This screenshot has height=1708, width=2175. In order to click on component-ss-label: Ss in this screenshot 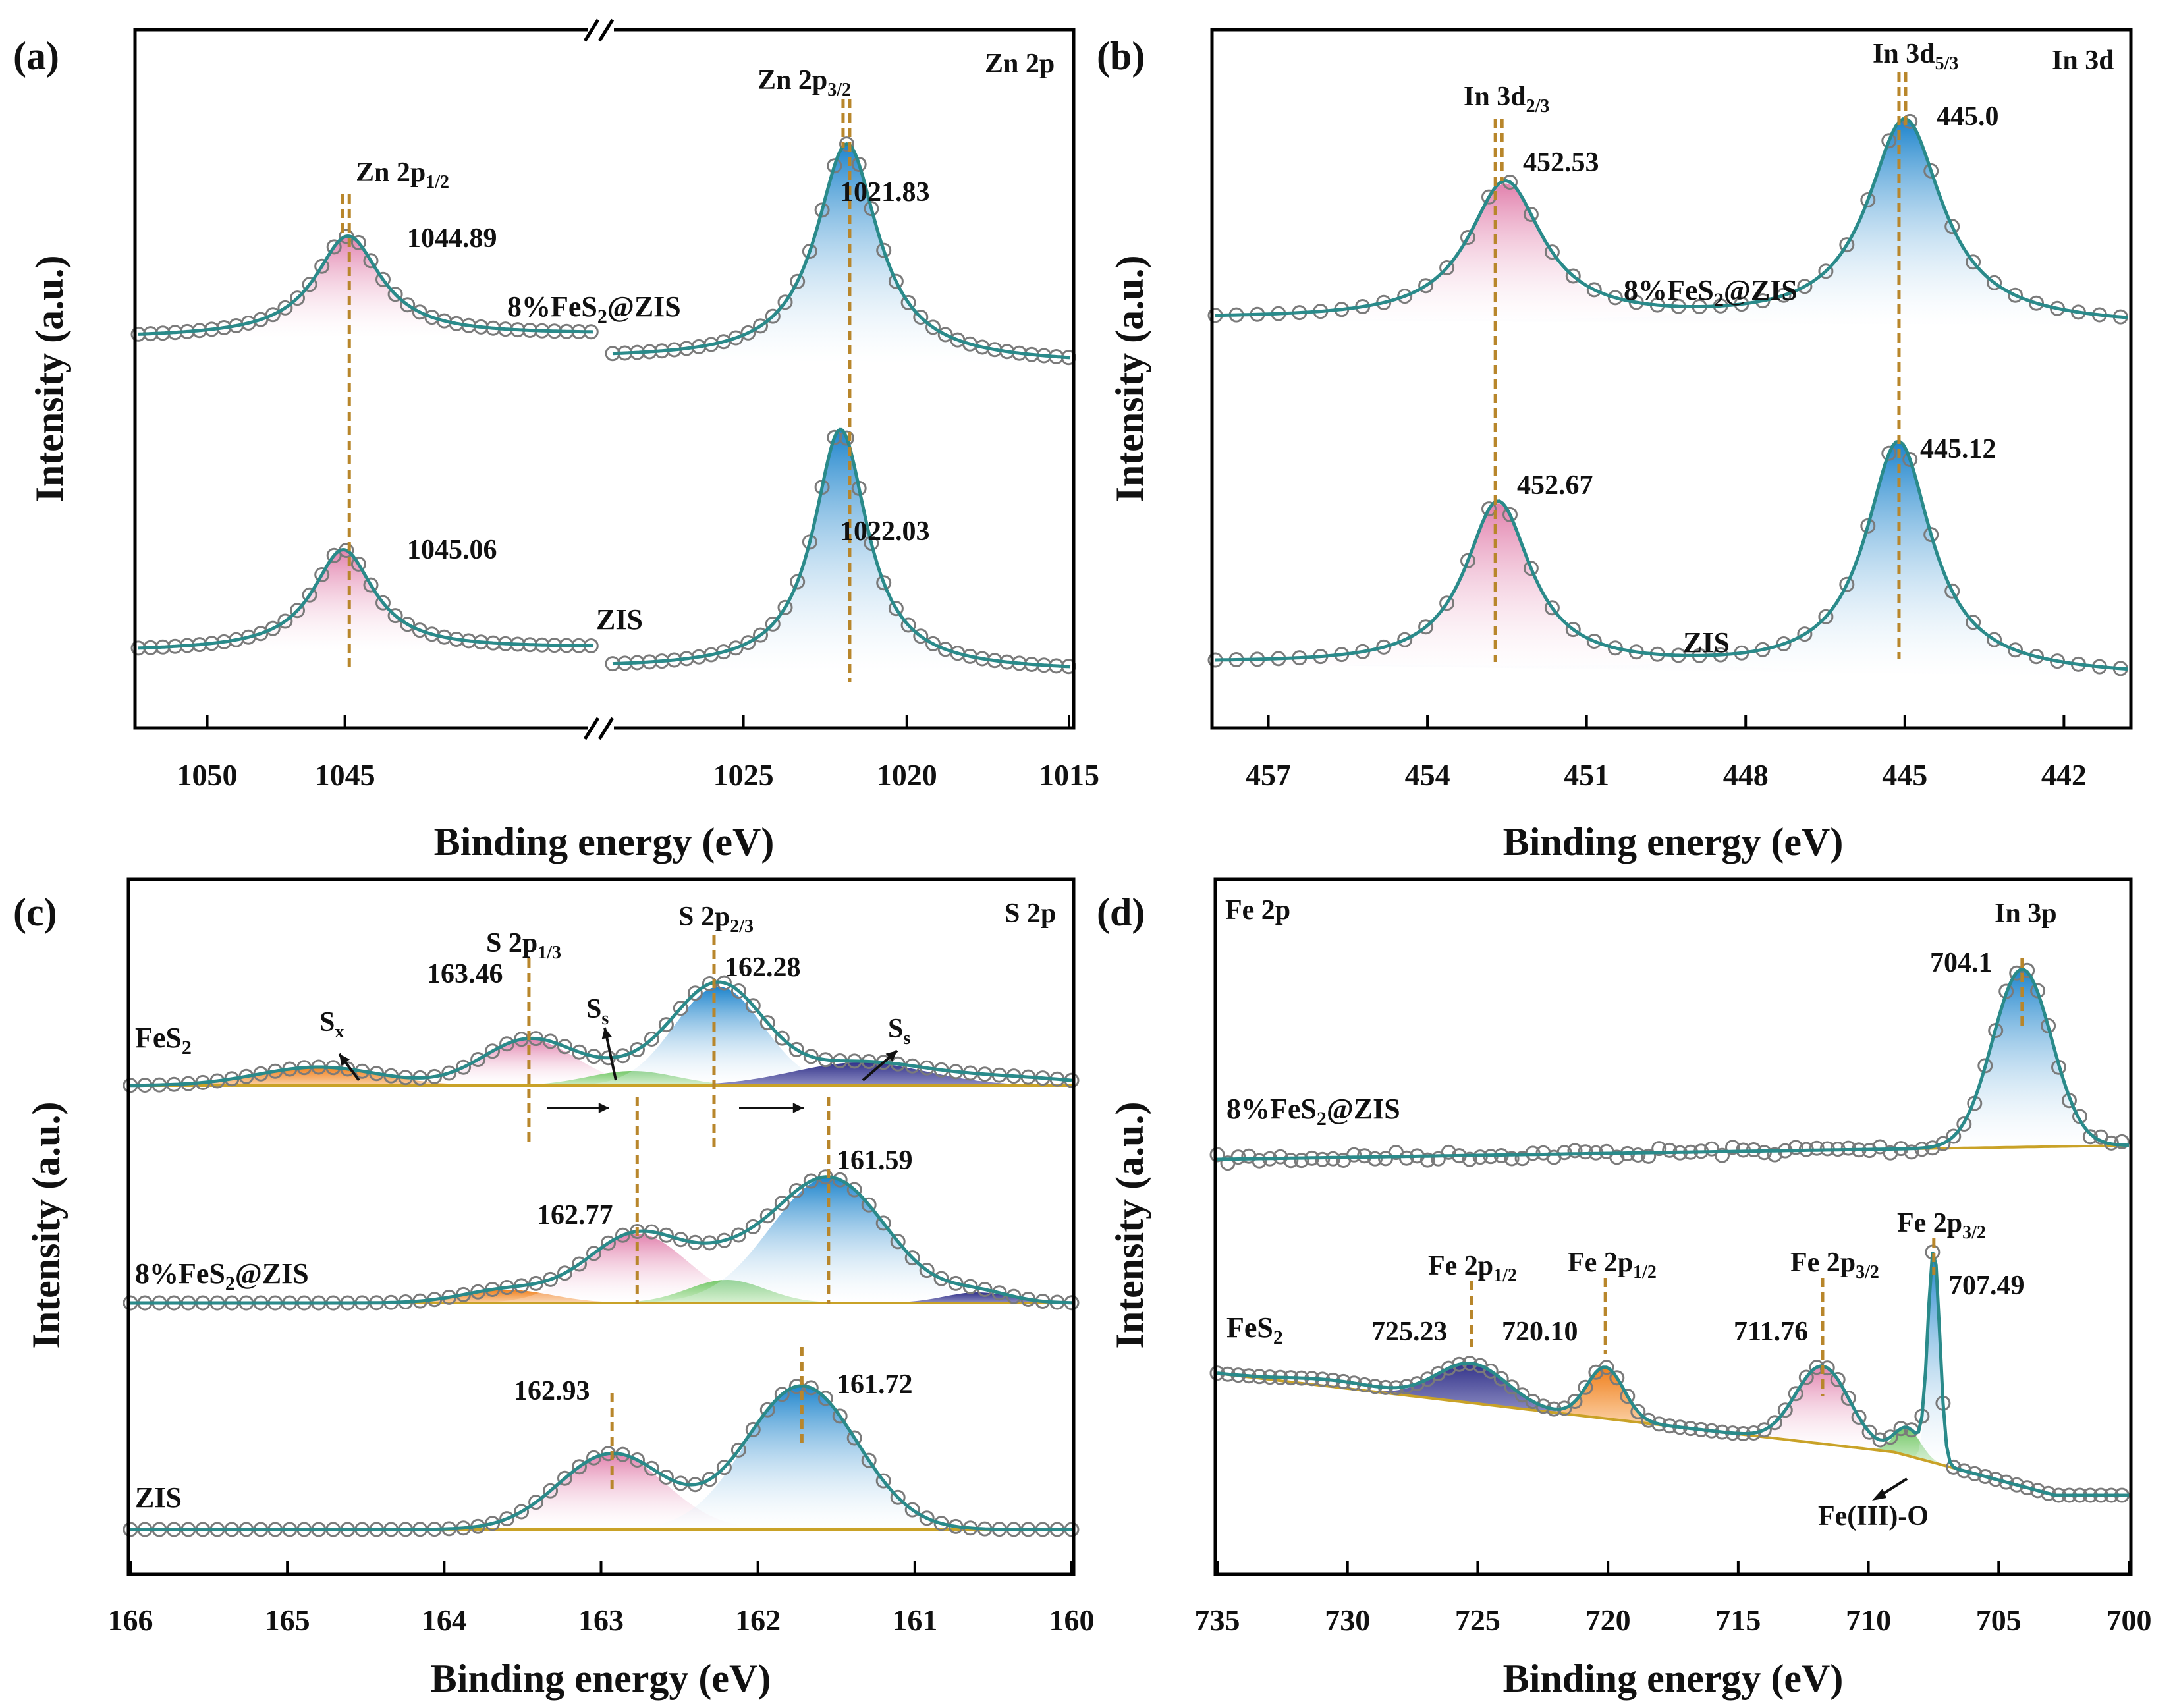, I will do `click(899, 1031)`.